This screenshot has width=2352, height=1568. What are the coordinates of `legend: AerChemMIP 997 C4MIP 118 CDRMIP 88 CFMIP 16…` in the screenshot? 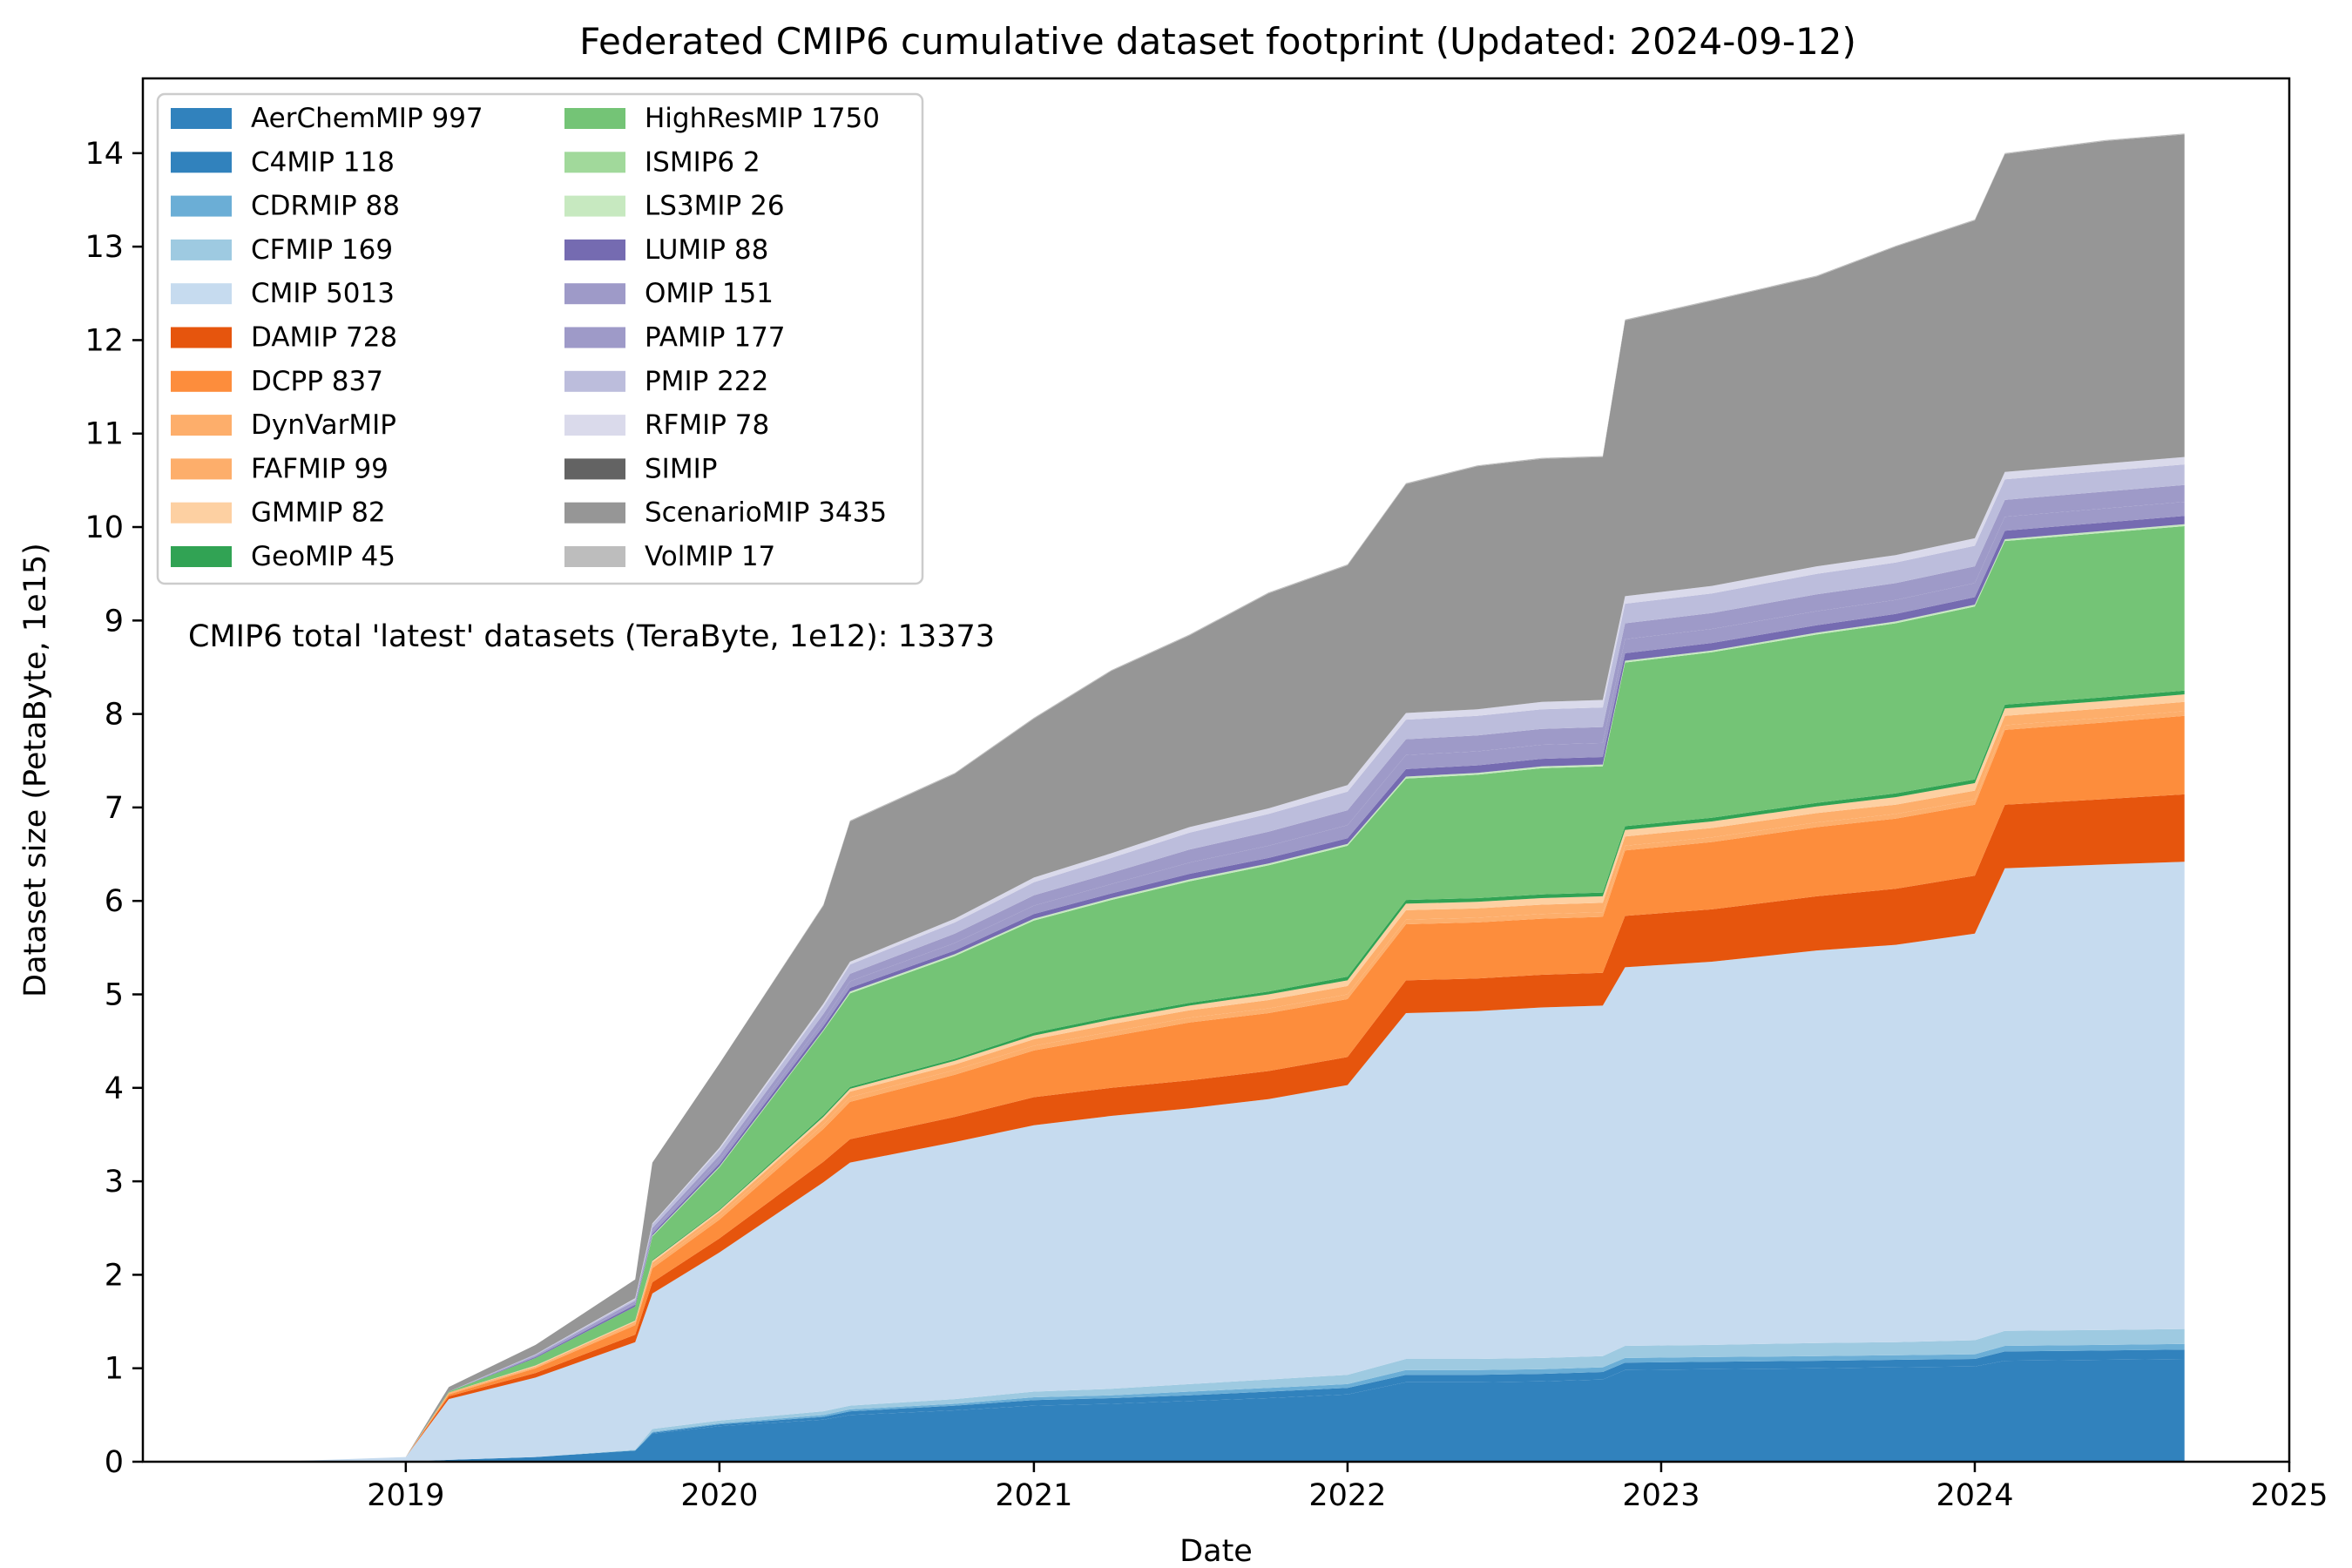 It's located at (540, 338).